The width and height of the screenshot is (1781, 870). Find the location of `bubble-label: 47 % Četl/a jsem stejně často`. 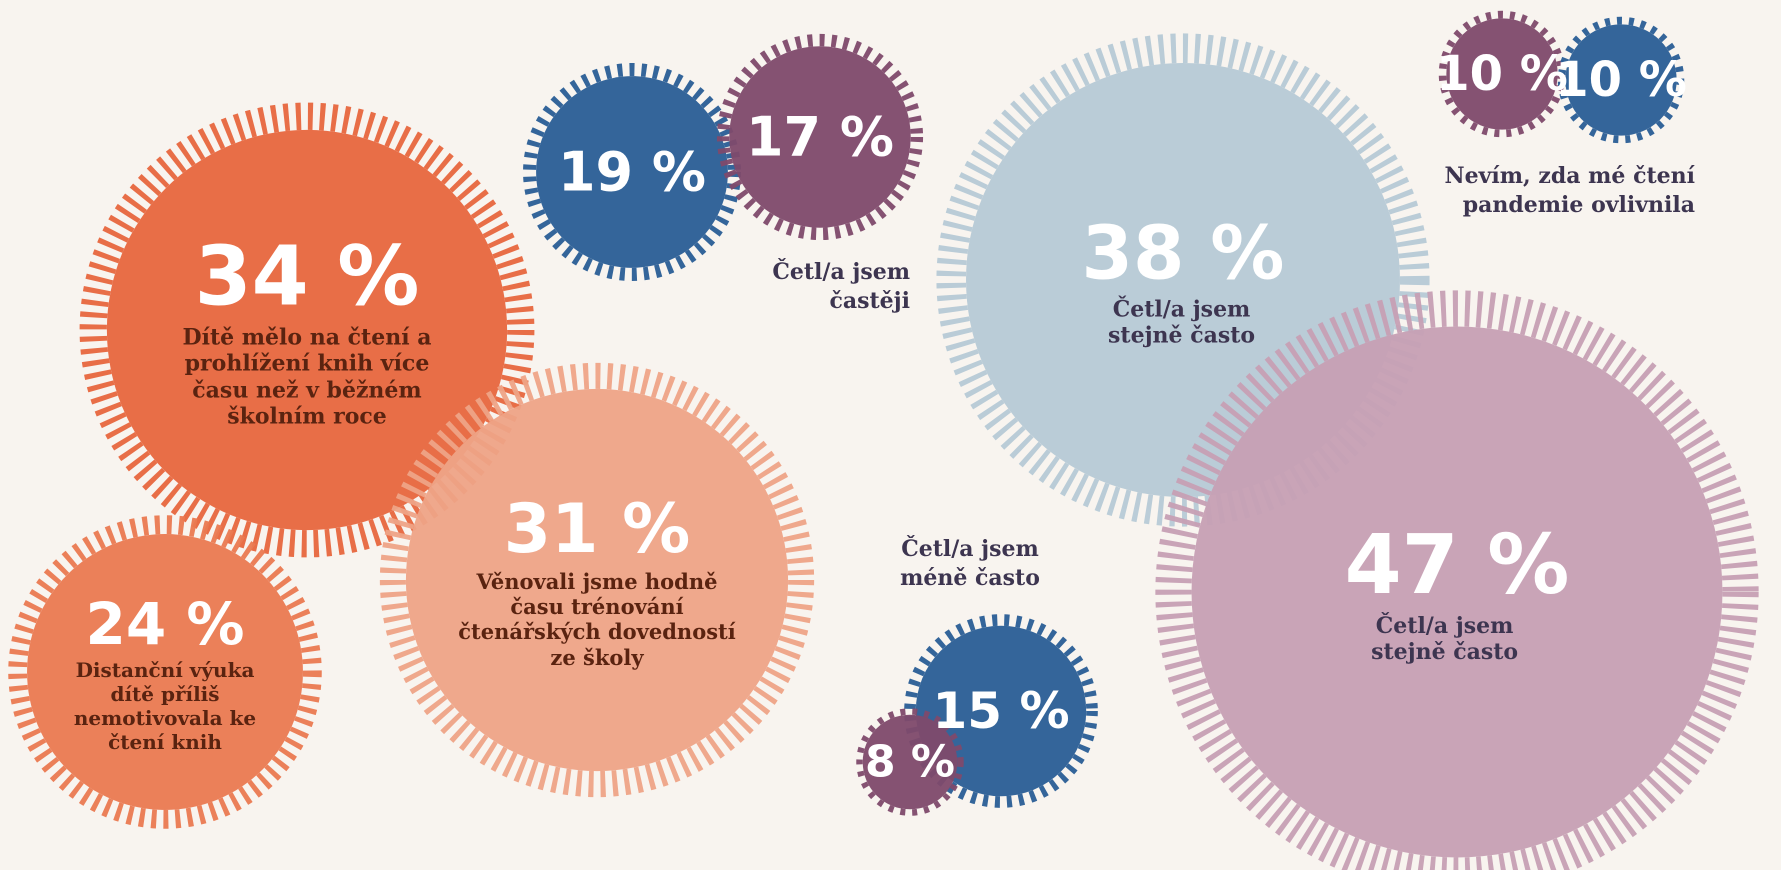

bubble-label: 47 % Četl/a jsem stejně často is located at coordinates (1457, 592).